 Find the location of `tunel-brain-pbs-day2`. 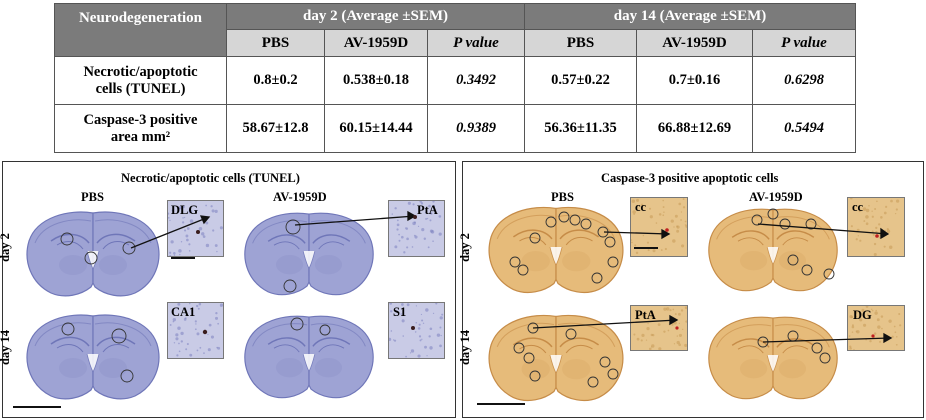

tunel-brain-pbs-day2 is located at coordinates (93, 254).